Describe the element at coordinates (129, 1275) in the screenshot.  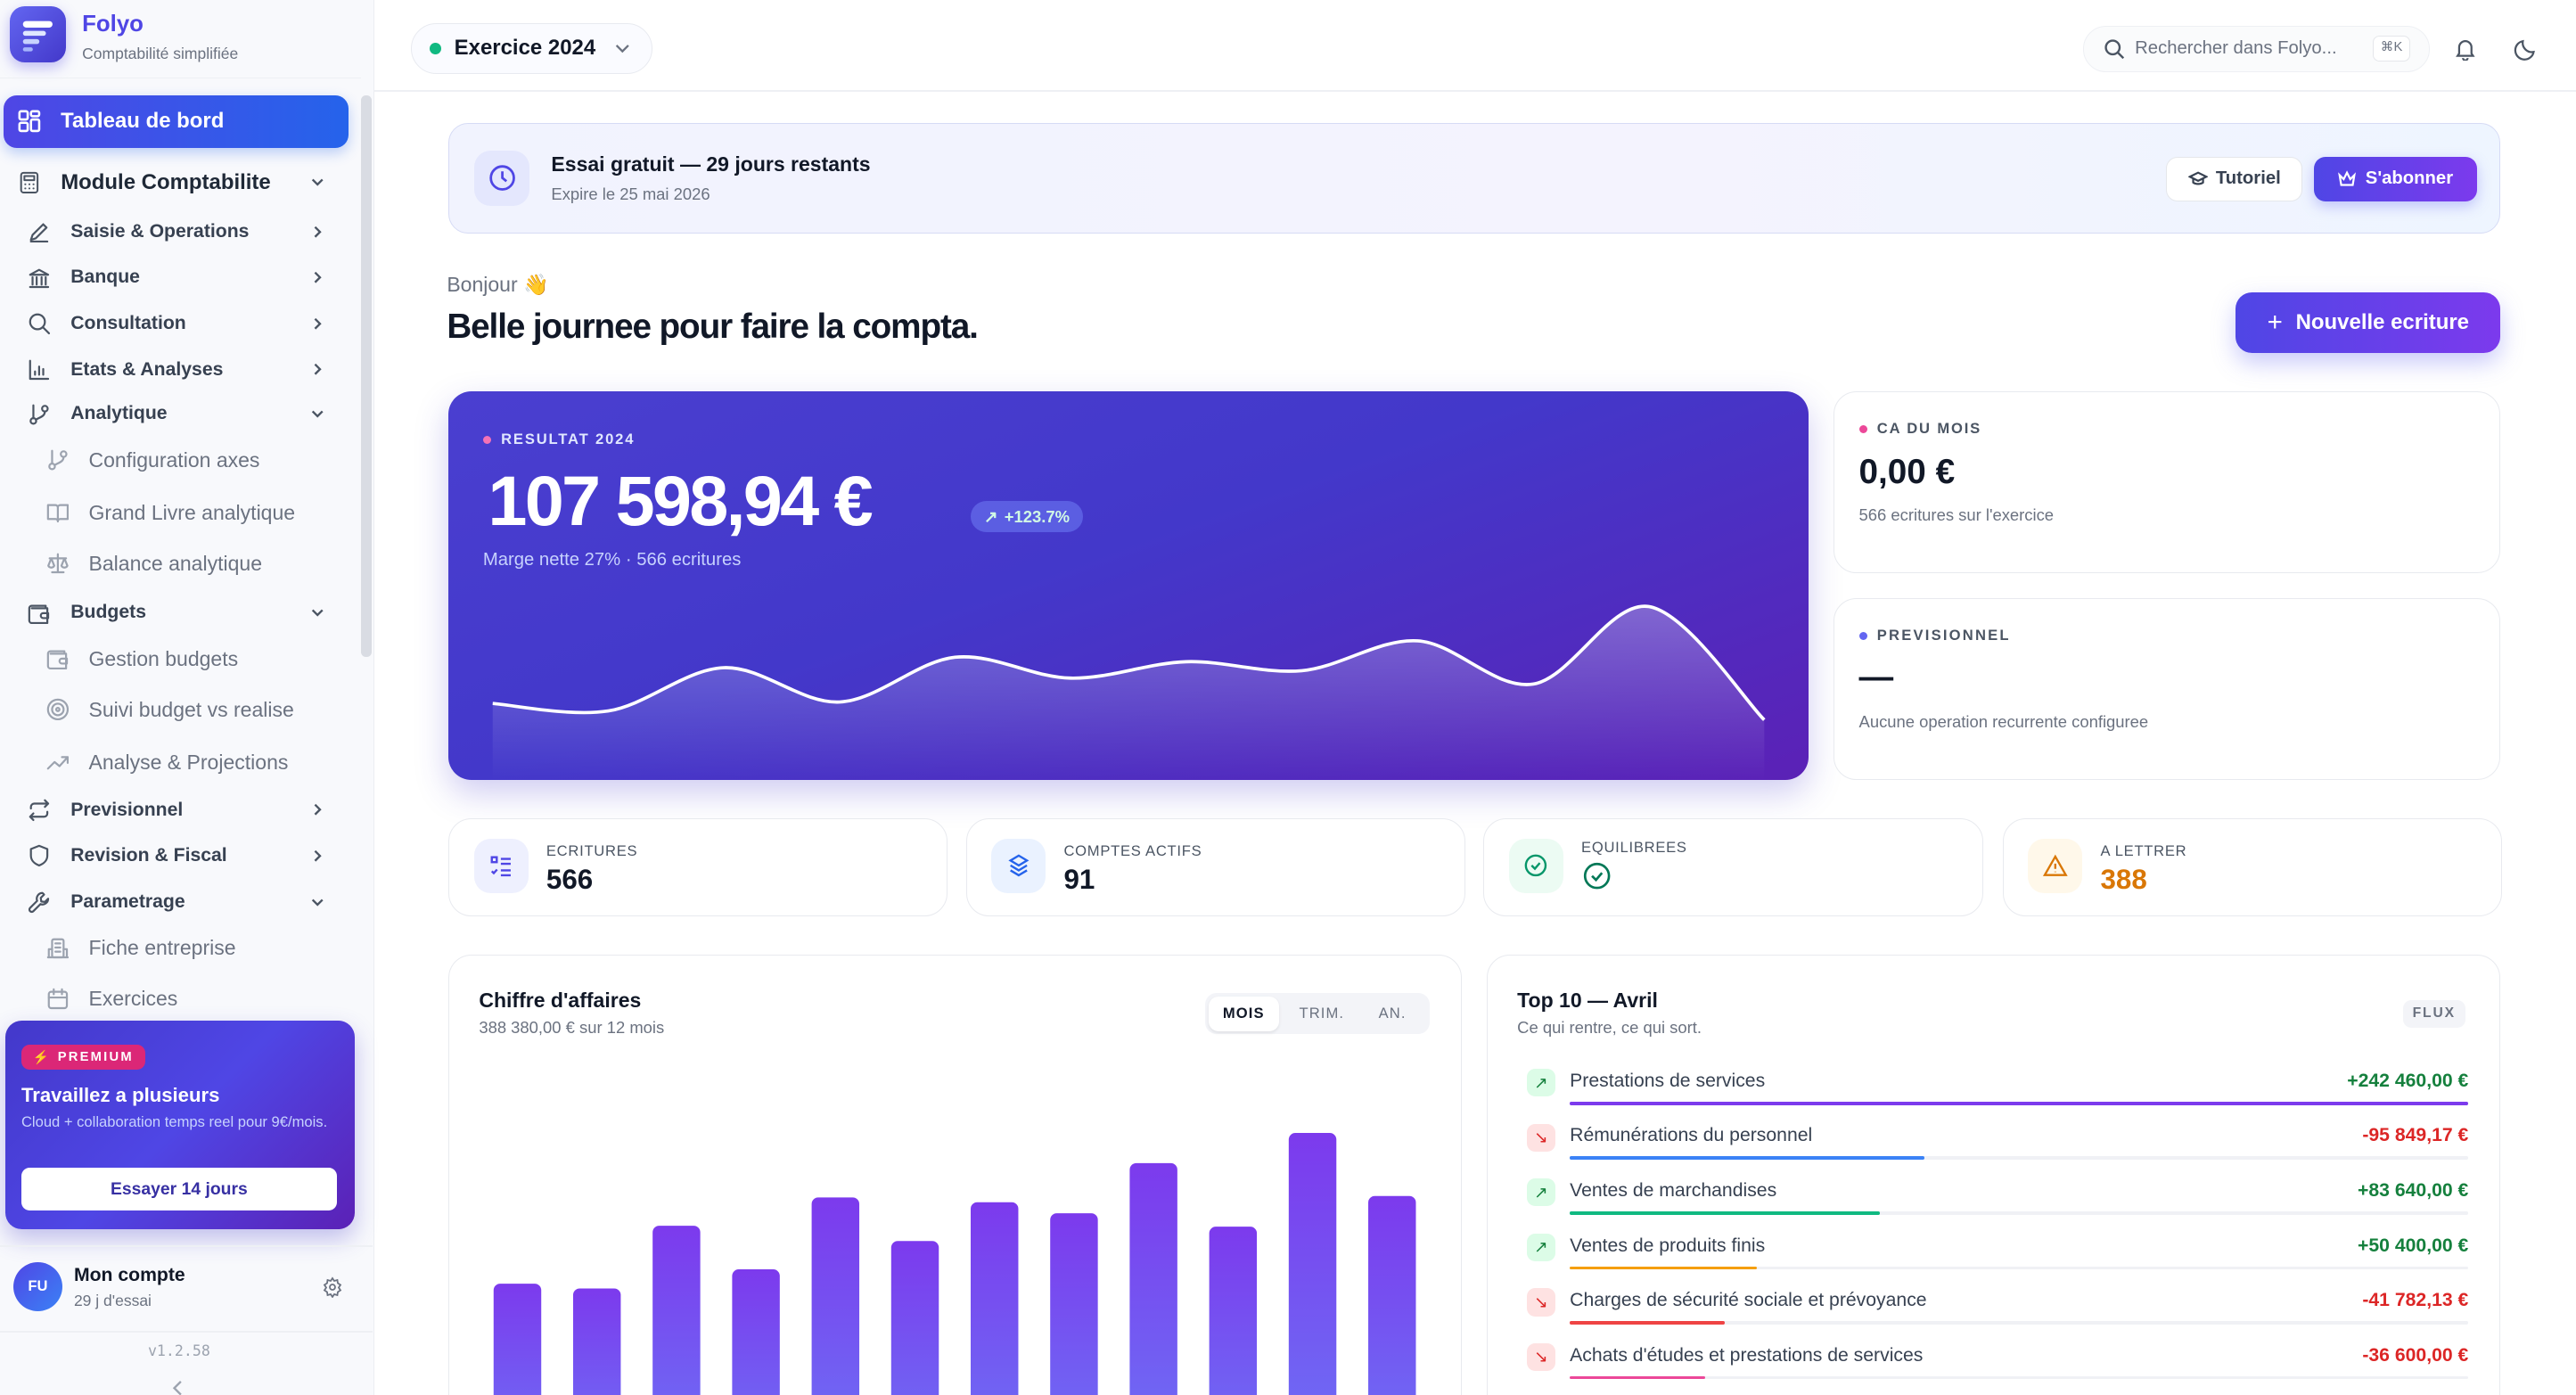
I see `account-name: Mon compte` at that location.